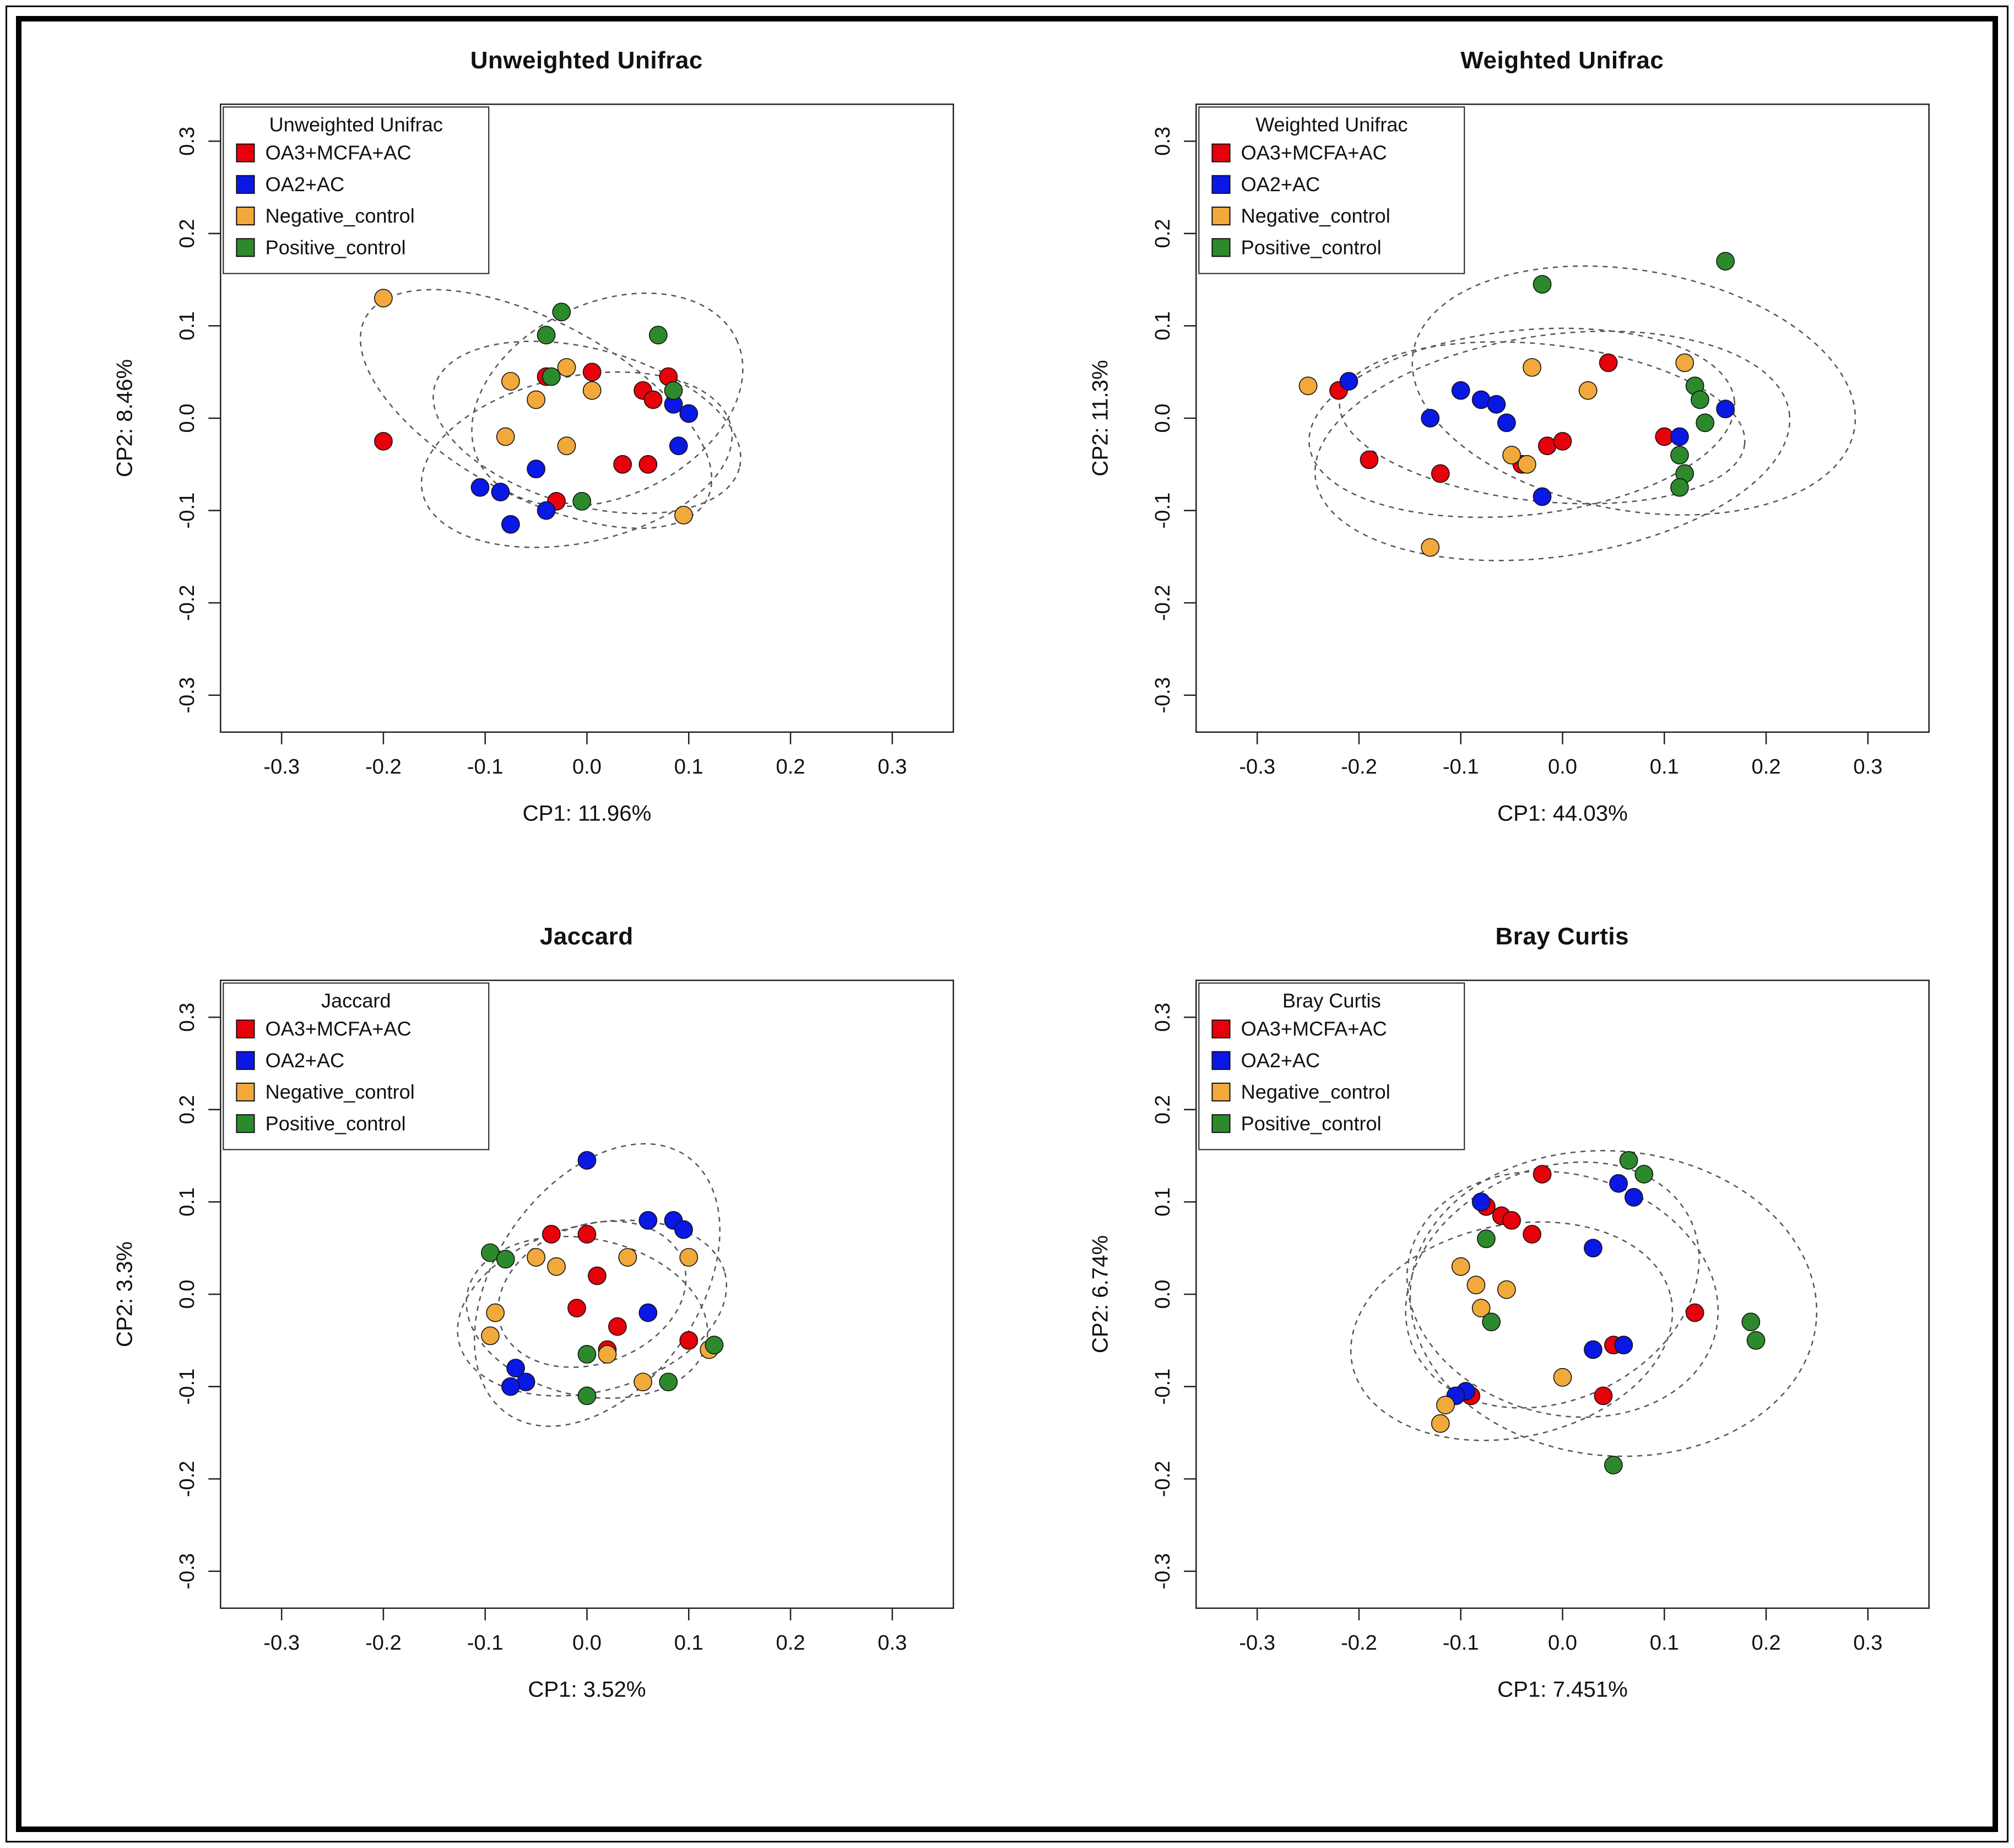 The width and height of the screenshot is (2014, 1848). I want to click on svg-text: Jaccard, so click(356, 1000).